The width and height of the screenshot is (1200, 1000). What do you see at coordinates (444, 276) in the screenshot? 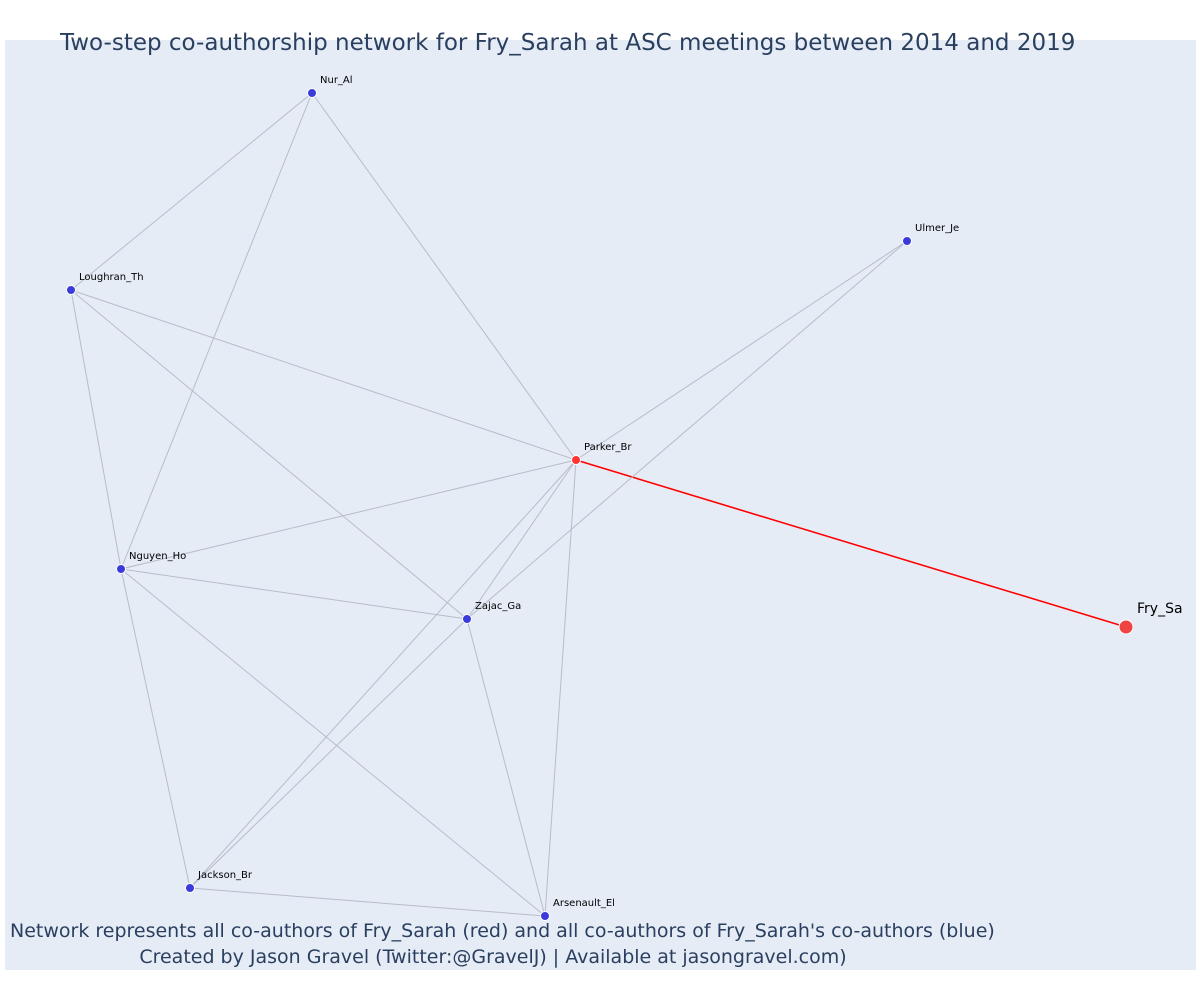
I see `edge-Parker_Br-Nur_Al` at bounding box center [444, 276].